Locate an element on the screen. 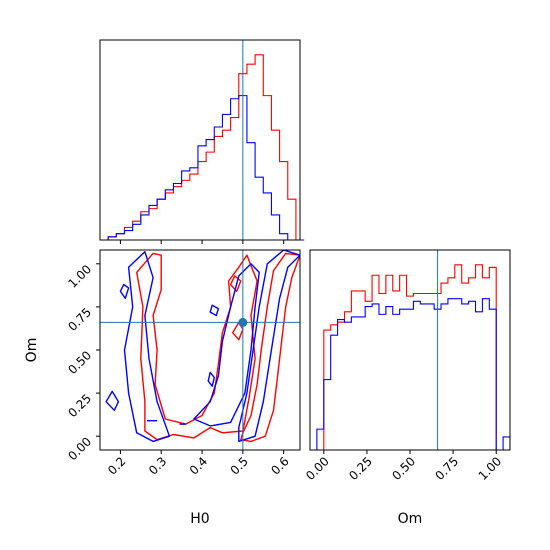 The image size is (550, 550). om-histogram-frame is located at coordinates (410, 350).